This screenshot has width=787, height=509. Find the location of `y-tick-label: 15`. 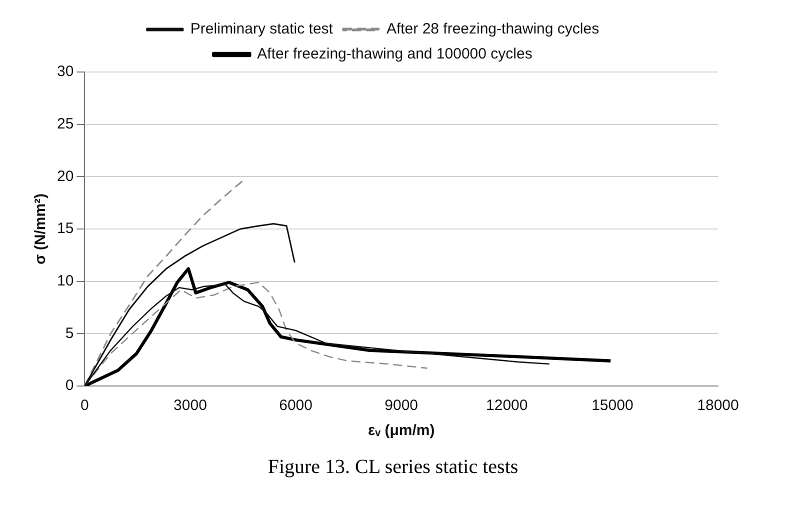

y-tick-label: 15 is located at coordinates (65, 229).